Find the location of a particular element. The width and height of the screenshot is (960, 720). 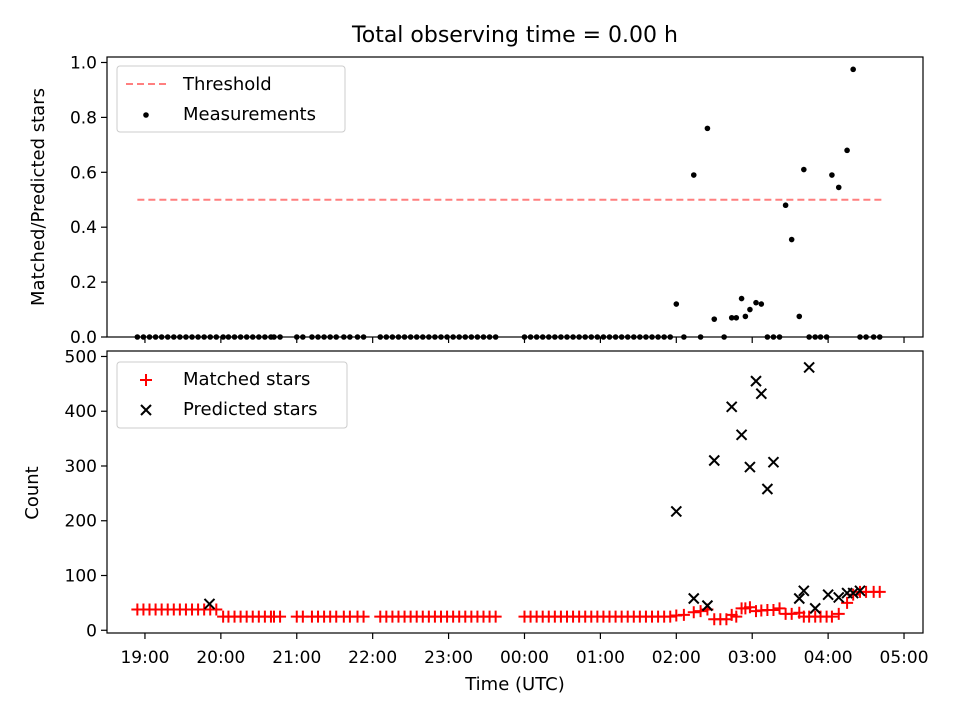

x-tick-label: 04:00 is located at coordinates (828, 658).